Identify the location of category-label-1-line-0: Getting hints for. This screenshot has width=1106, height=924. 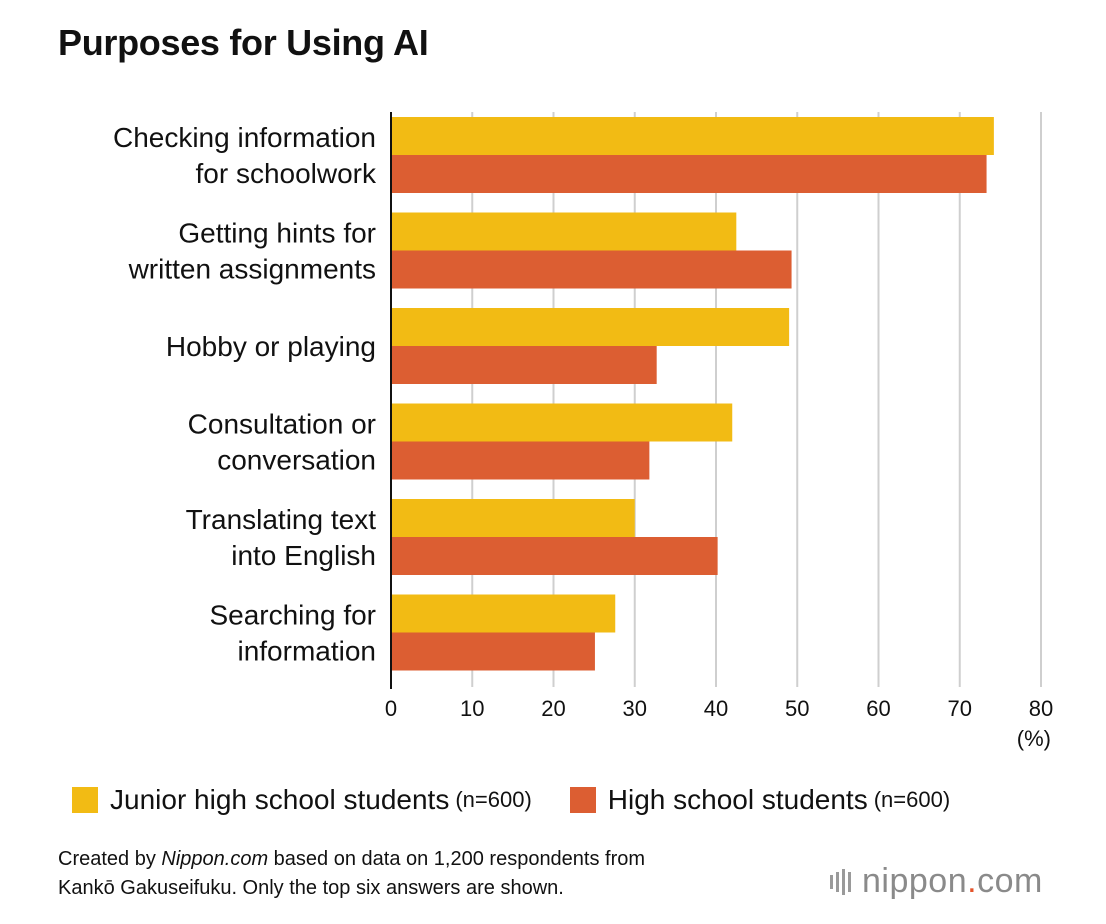
(277, 233).